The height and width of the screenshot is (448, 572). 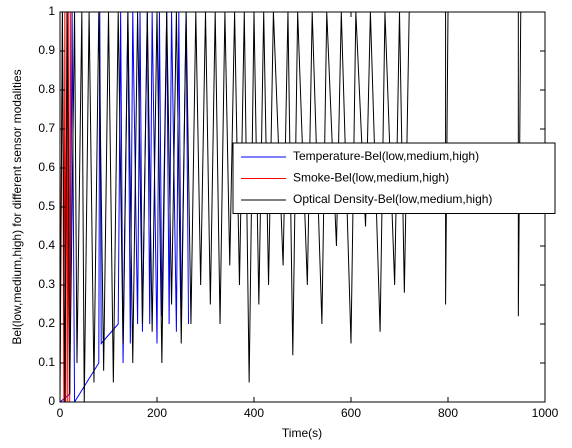 What do you see at coordinates (448, 413) in the screenshot?
I see `x-tick-label: 800` at bounding box center [448, 413].